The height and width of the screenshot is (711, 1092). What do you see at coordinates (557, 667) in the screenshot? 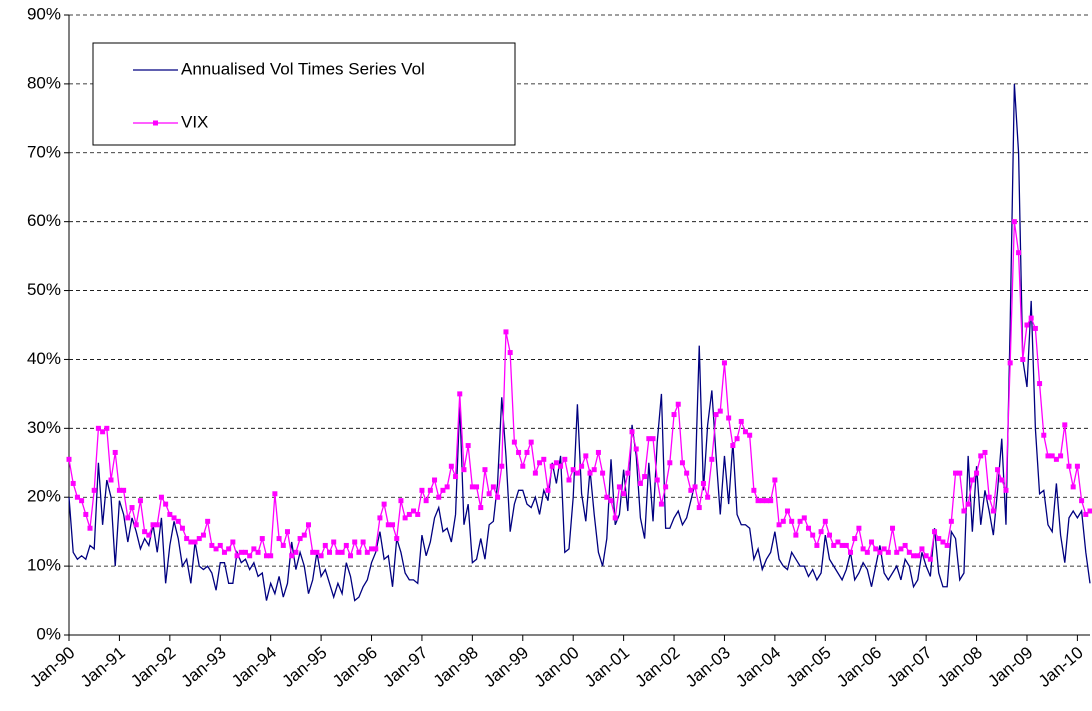
I see `x-tick-label: Jan-00` at bounding box center [557, 667].